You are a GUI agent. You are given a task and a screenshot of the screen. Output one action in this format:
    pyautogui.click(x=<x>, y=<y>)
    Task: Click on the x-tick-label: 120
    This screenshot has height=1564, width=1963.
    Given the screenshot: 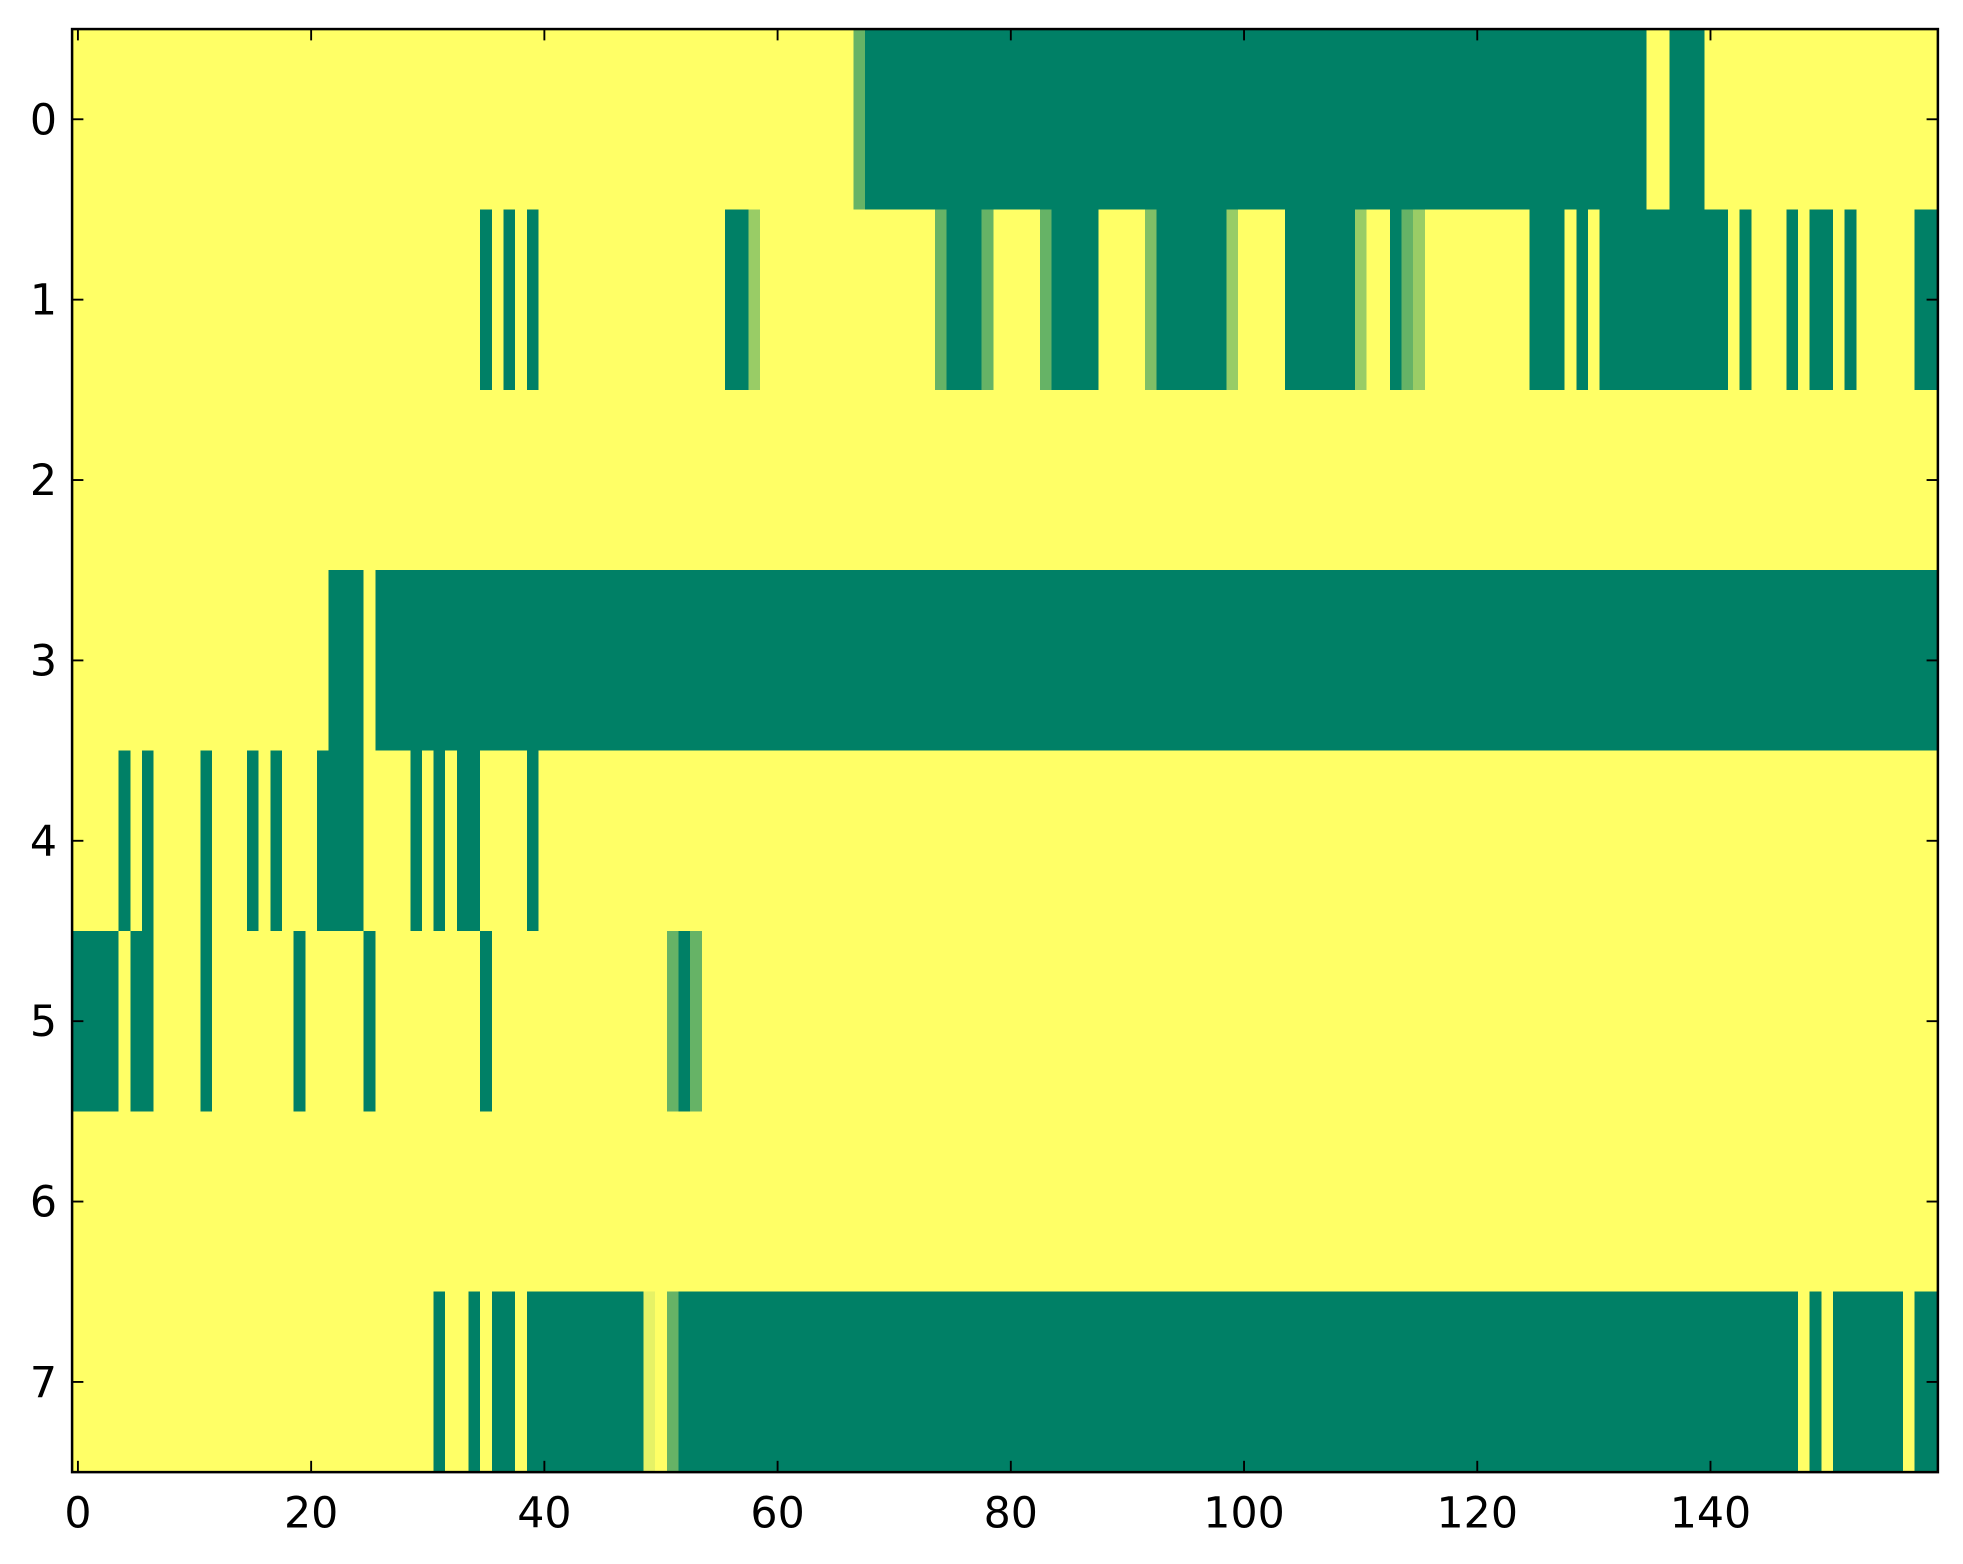 What is the action you would take?
    pyautogui.click(x=1477, y=1513)
    